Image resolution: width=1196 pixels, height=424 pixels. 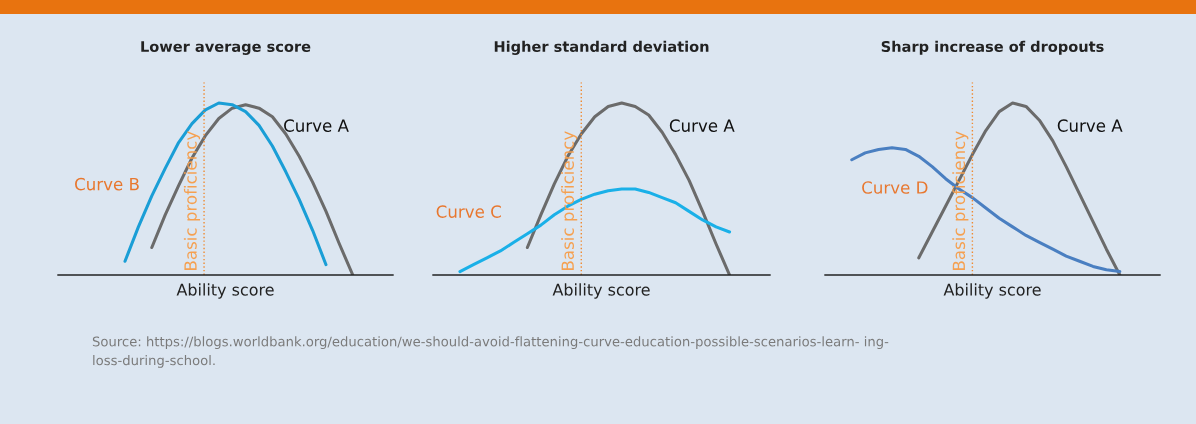 What do you see at coordinates (601, 47) in the screenshot?
I see `chart-title: Higher standard deviation` at bounding box center [601, 47].